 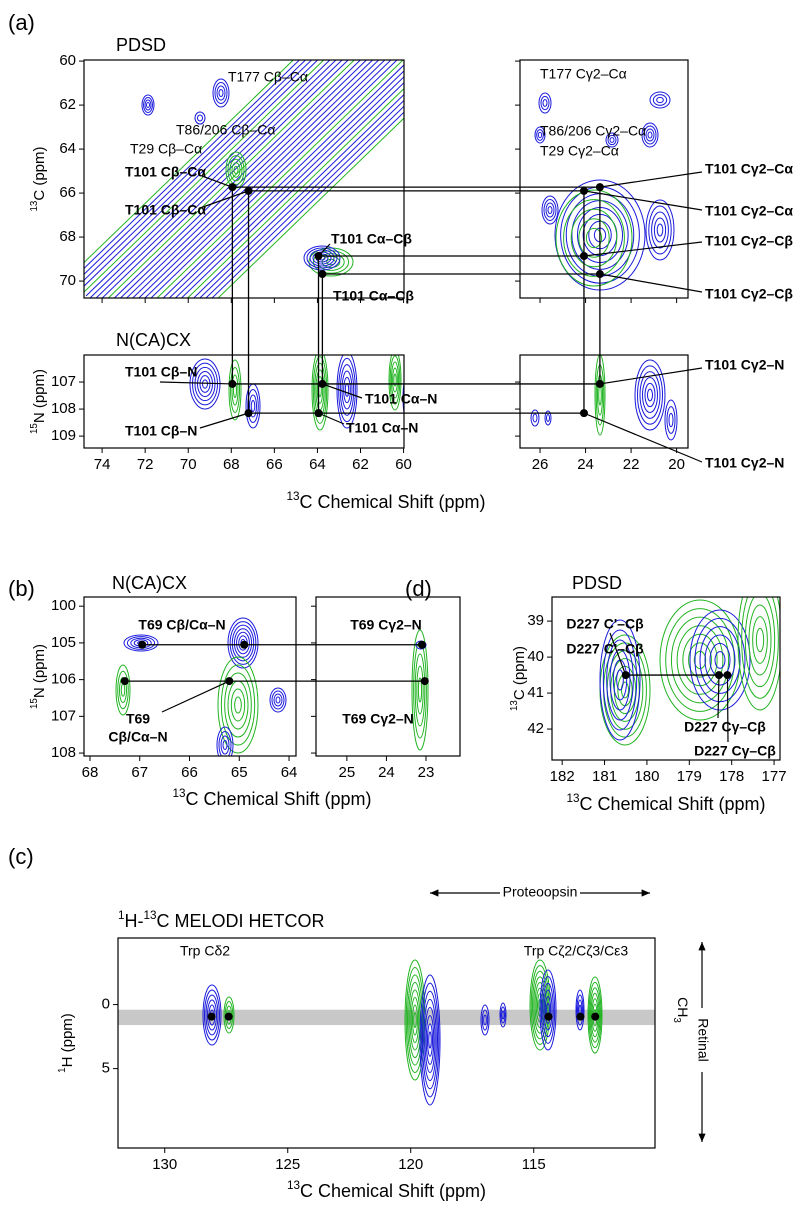 What do you see at coordinates (347, 772) in the screenshot?
I see `x-tick-label: 25` at bounding box center [347, 772].